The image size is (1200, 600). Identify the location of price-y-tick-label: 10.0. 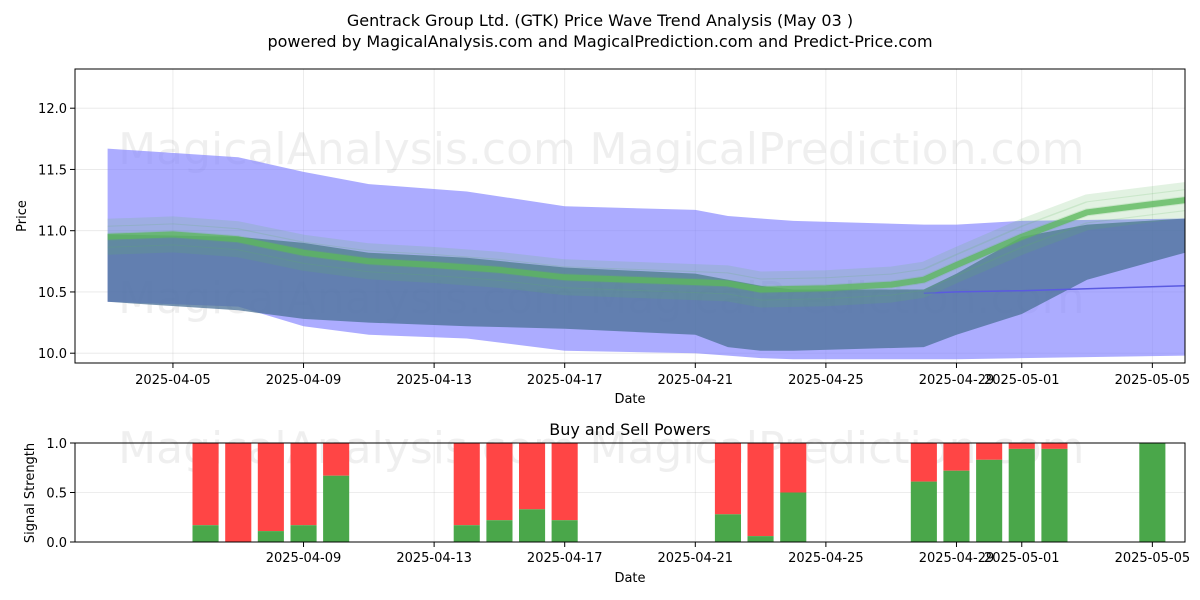
(52, 354).